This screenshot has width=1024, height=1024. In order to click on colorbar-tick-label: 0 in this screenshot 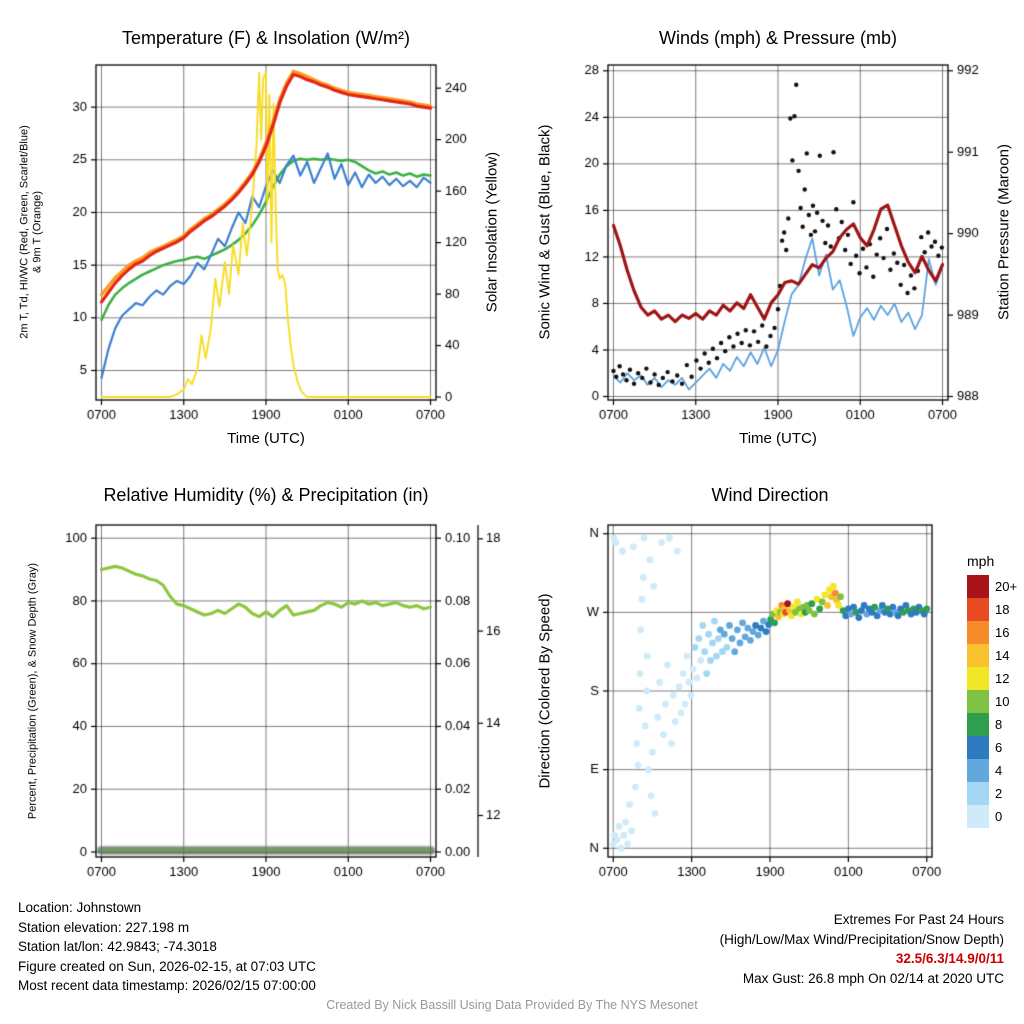, I will do `click(999, 816)`.